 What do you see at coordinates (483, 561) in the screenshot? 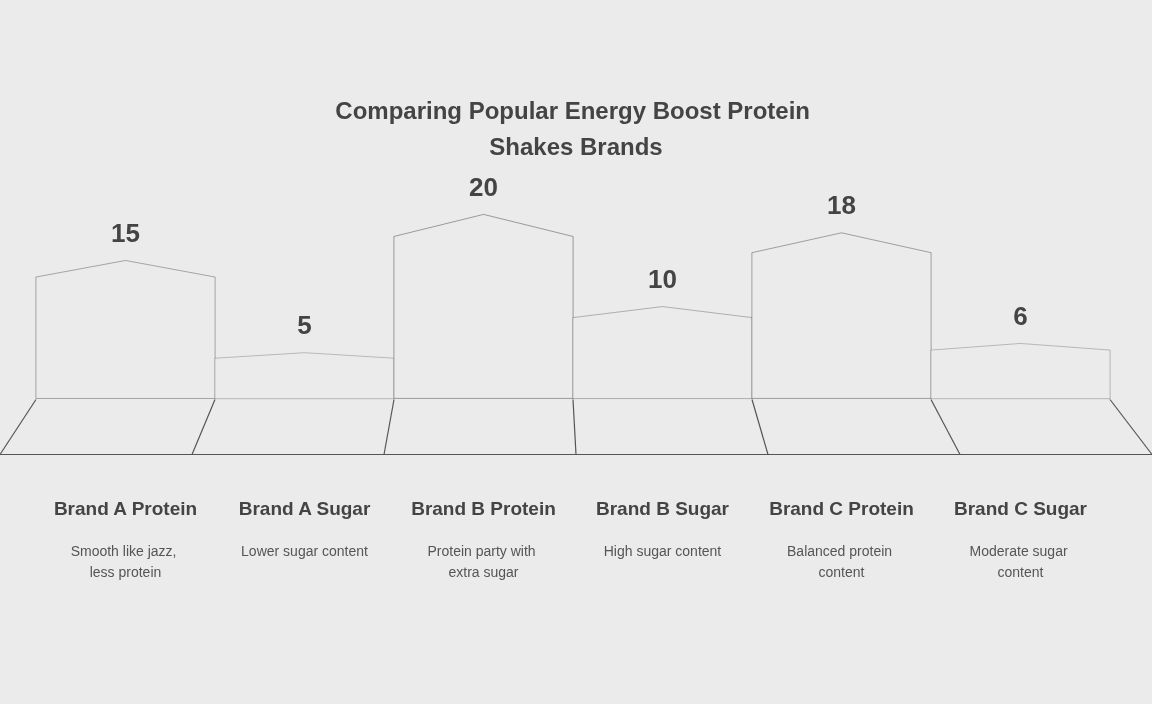
I see `text: Protein party with extra sugar` at bounding box center [483, 561].